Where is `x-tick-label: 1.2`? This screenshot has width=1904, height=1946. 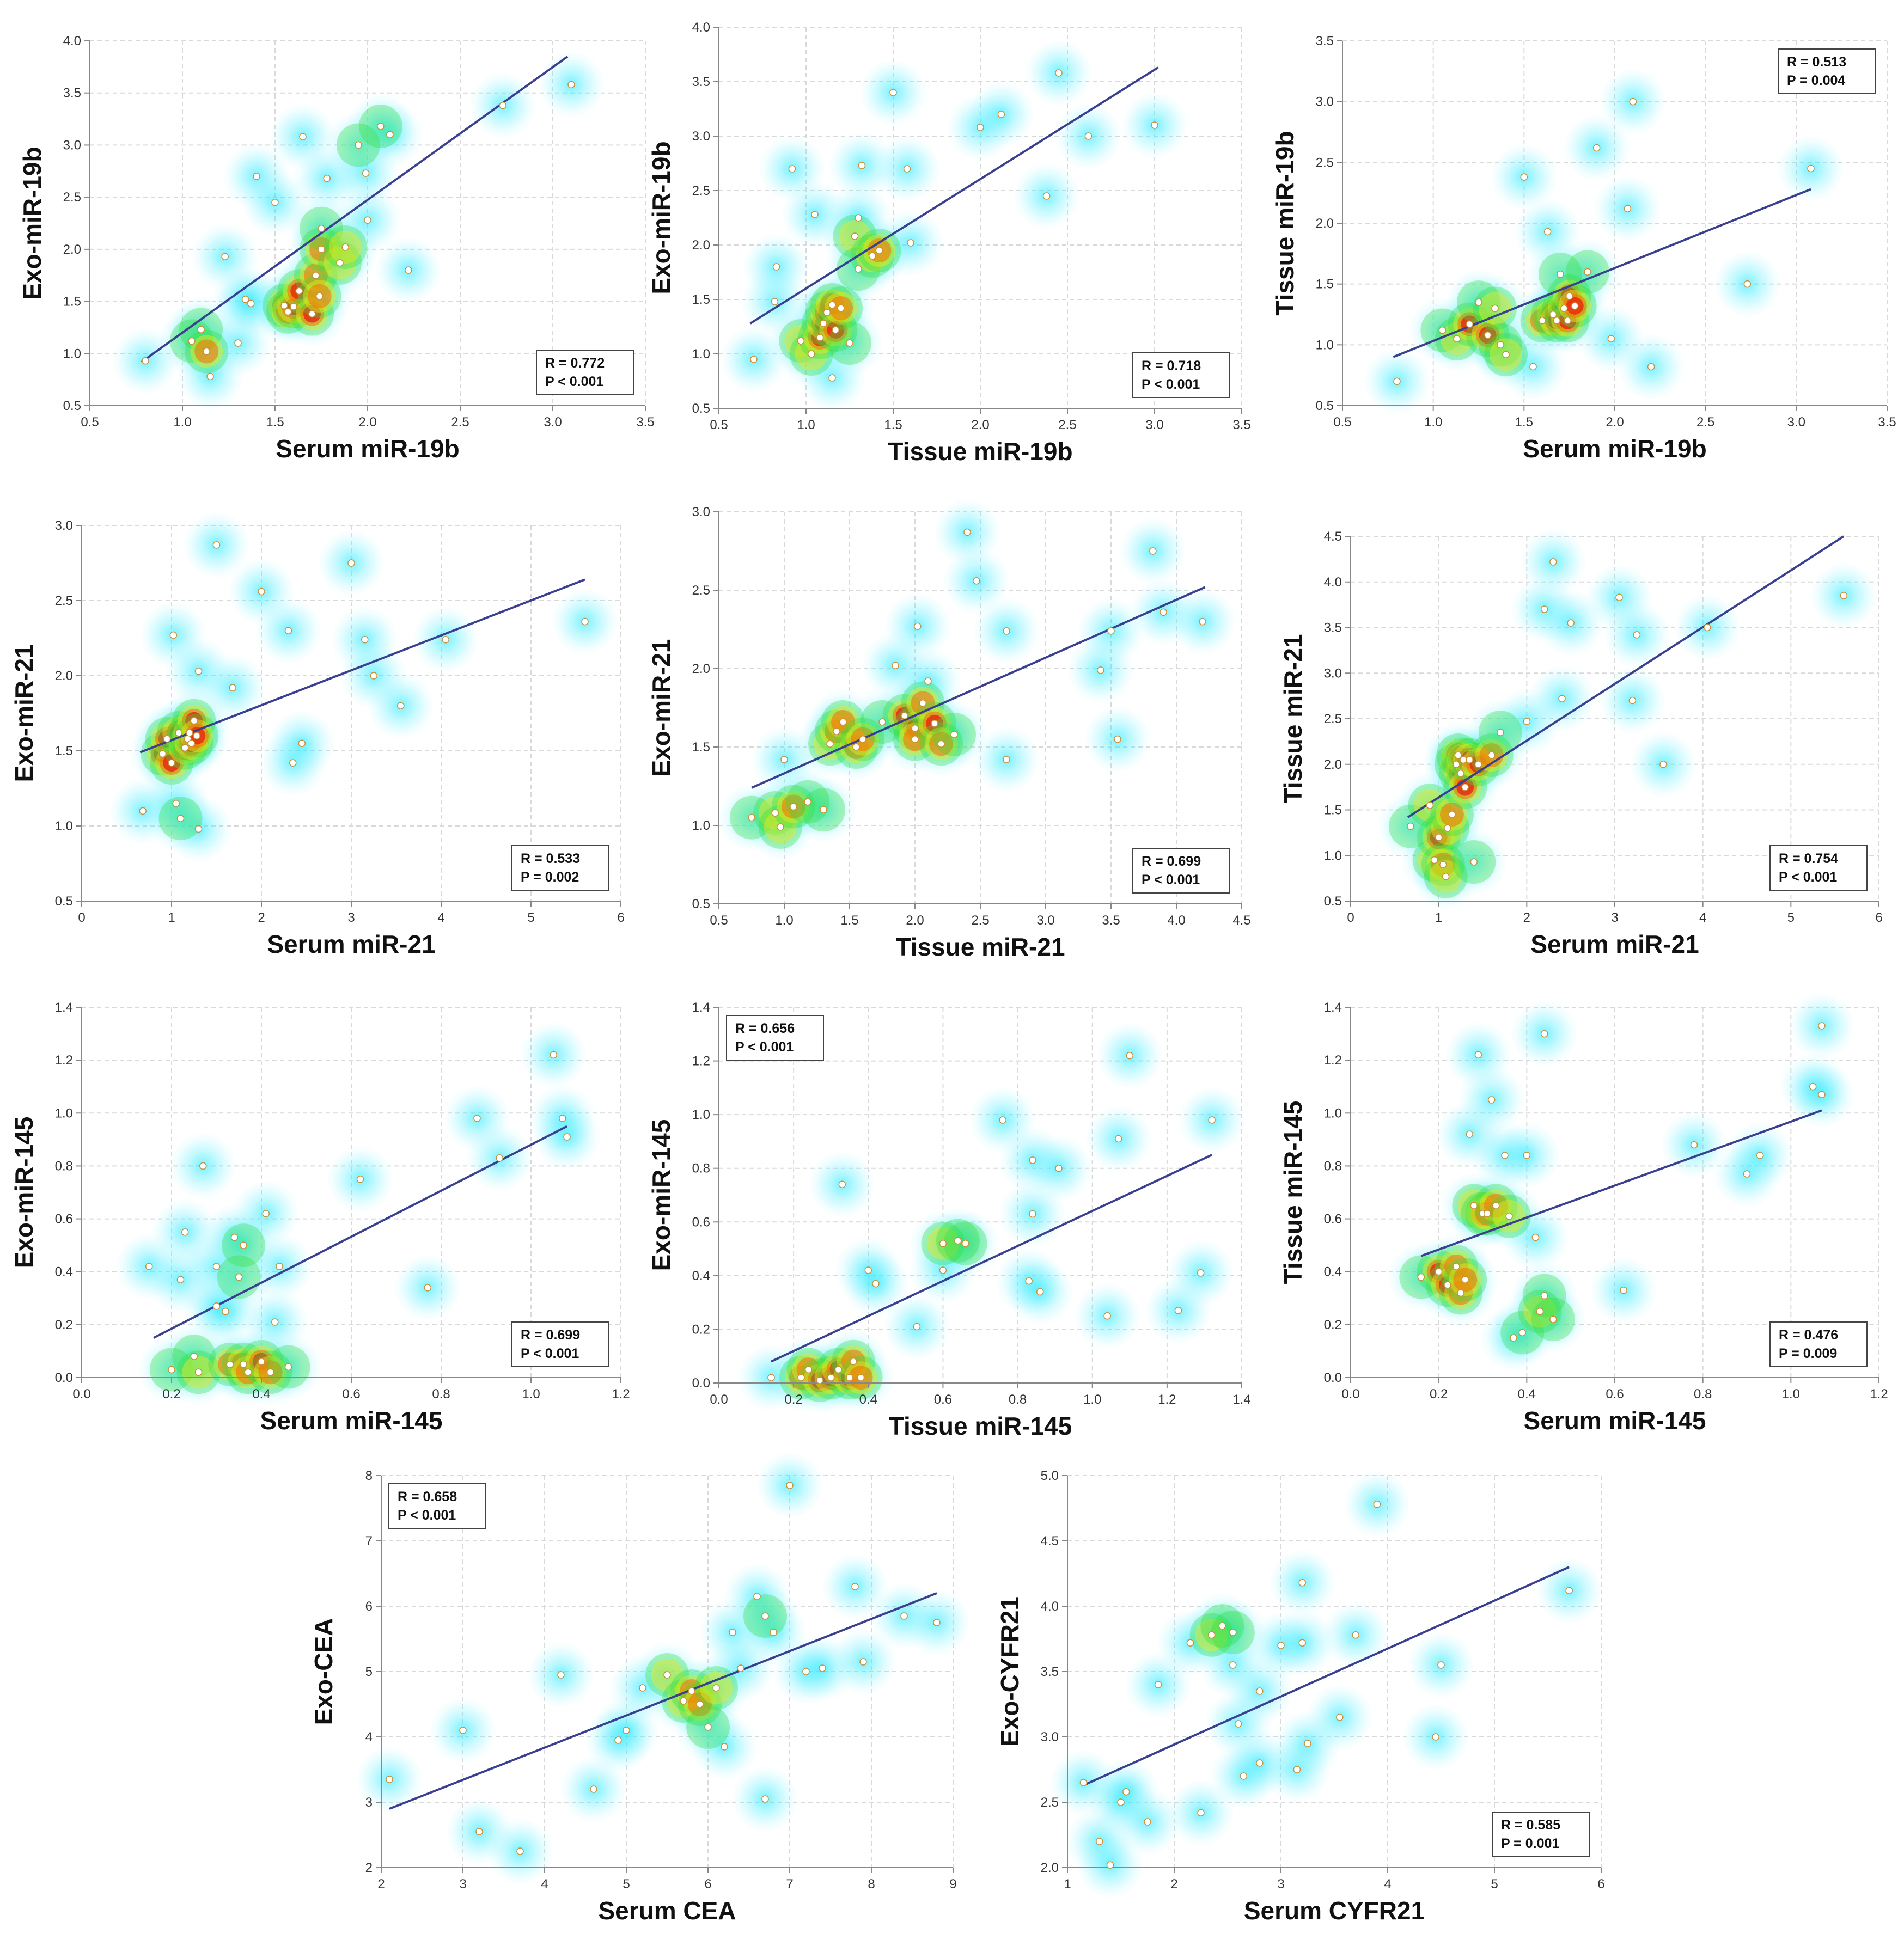 x-tick-label: 1.2 is located at coordinates (1167, 1400).